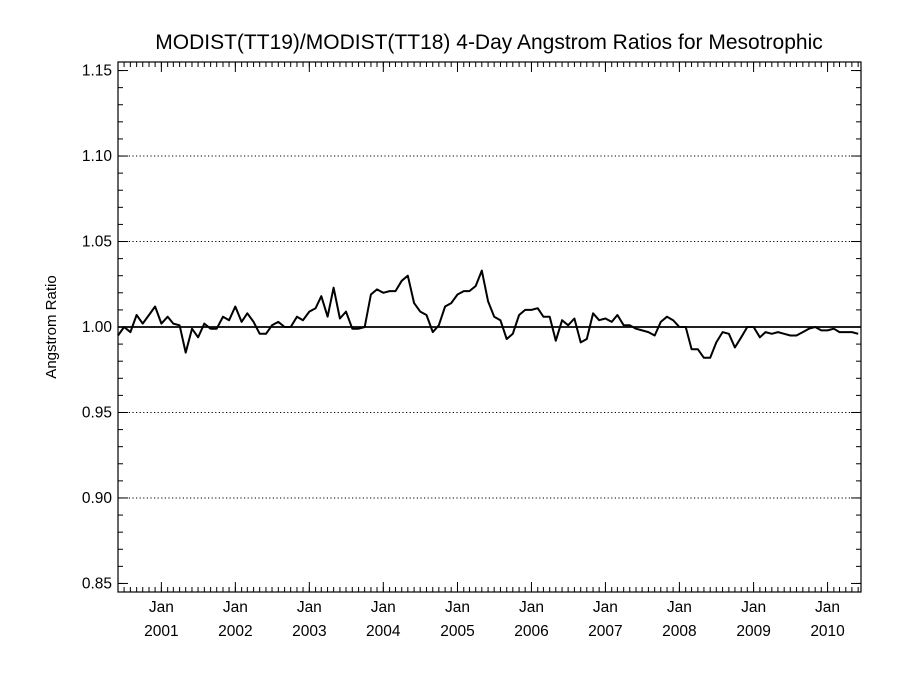  I want to click on y-tick-label: 1.05, so click(97, 242).